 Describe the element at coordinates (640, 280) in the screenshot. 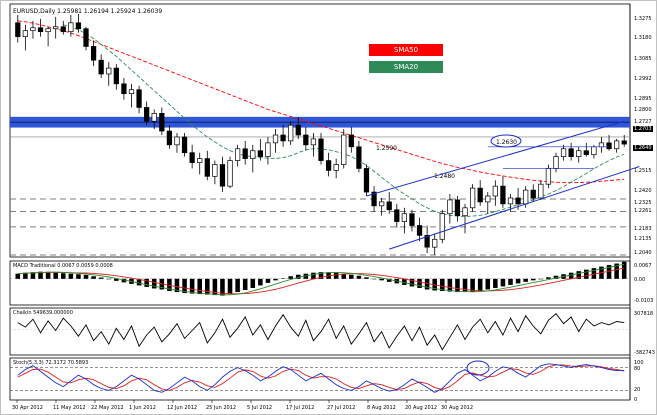

I see `macd-axis-zero: 0.00` at that location.